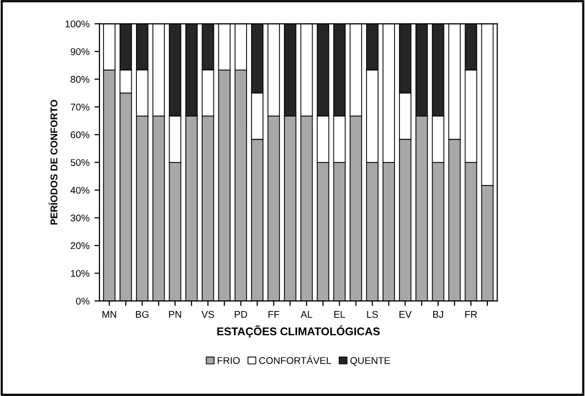 This screenshot has height=396, width=585. Describe the element at coordinates (208, 314) in the screenshot. I see `x-tick-label: VS` at that location.